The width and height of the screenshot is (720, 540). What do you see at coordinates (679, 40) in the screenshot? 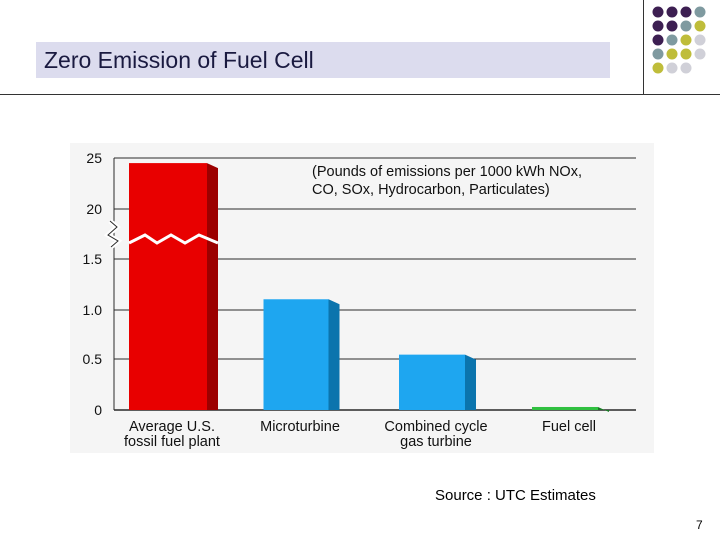
I see `decorative-dot-grid` at bounding box center [679, 40].